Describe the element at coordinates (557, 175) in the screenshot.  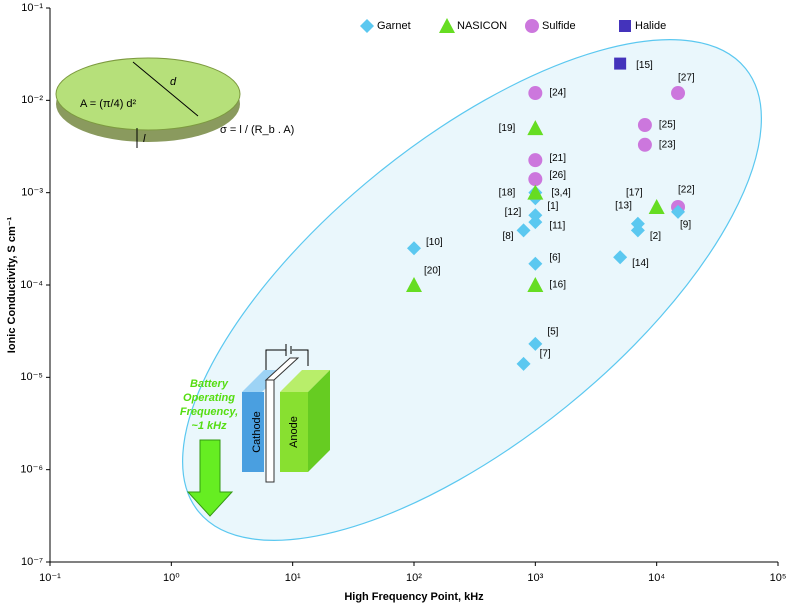
I see `point-label: [26]` at that location.